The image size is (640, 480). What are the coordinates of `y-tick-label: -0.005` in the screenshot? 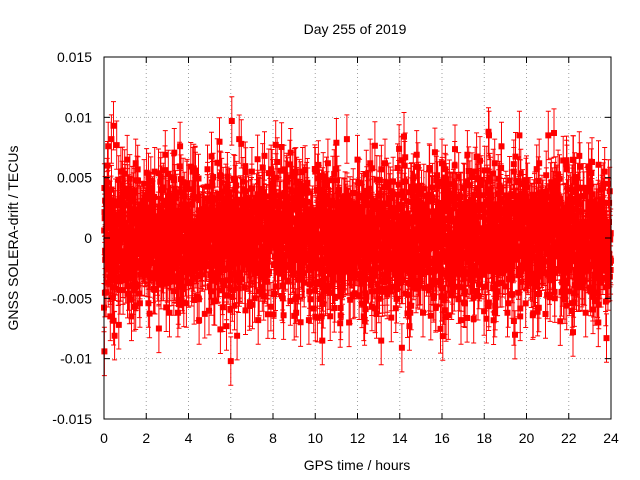 It's located at (72, 298).